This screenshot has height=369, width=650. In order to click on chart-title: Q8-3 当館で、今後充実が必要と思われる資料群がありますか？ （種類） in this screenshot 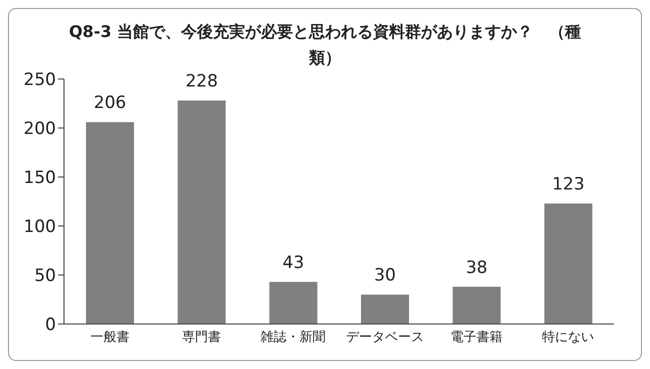, I will do `click(325, 45)`.